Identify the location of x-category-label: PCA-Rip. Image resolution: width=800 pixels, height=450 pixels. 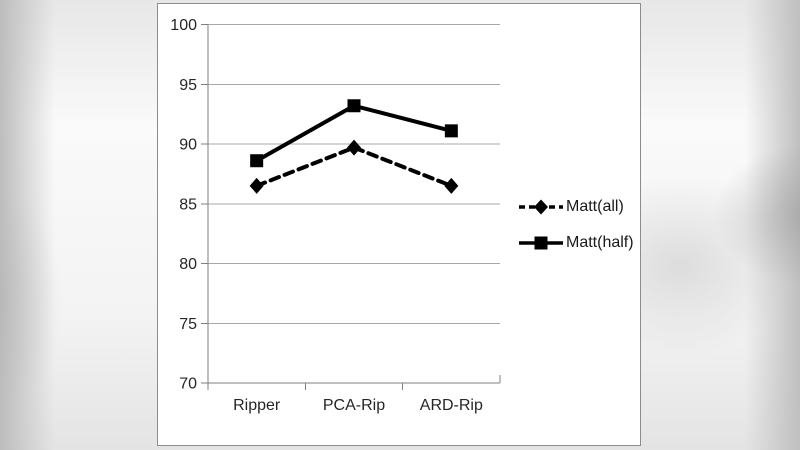
(354, 405).